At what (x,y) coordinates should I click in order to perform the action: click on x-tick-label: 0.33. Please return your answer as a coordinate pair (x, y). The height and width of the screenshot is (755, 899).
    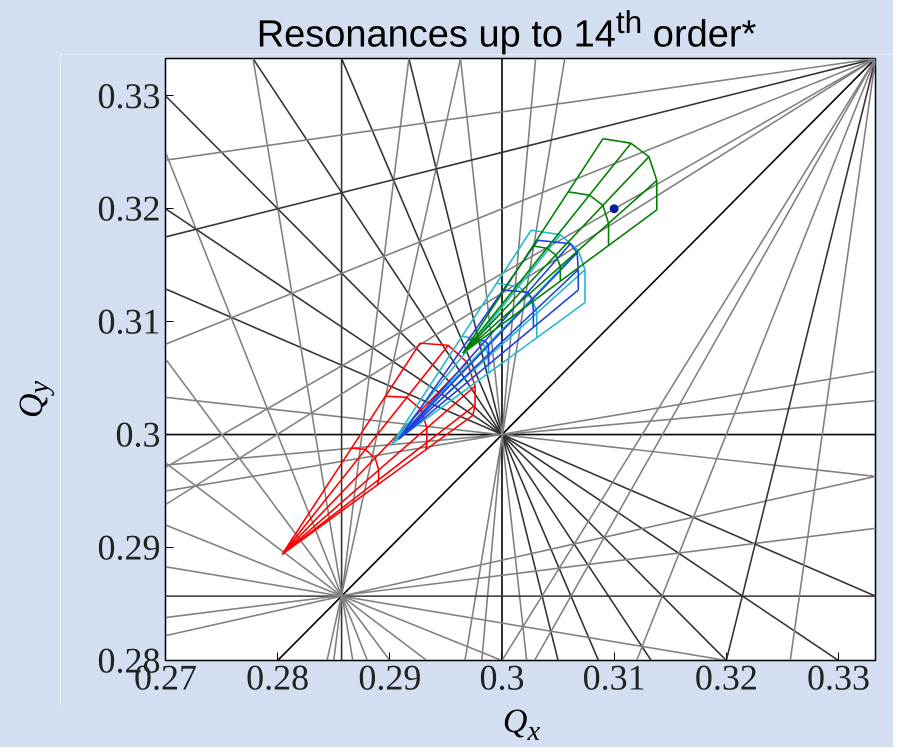
    Looking at the image, I should click on (838, 678).